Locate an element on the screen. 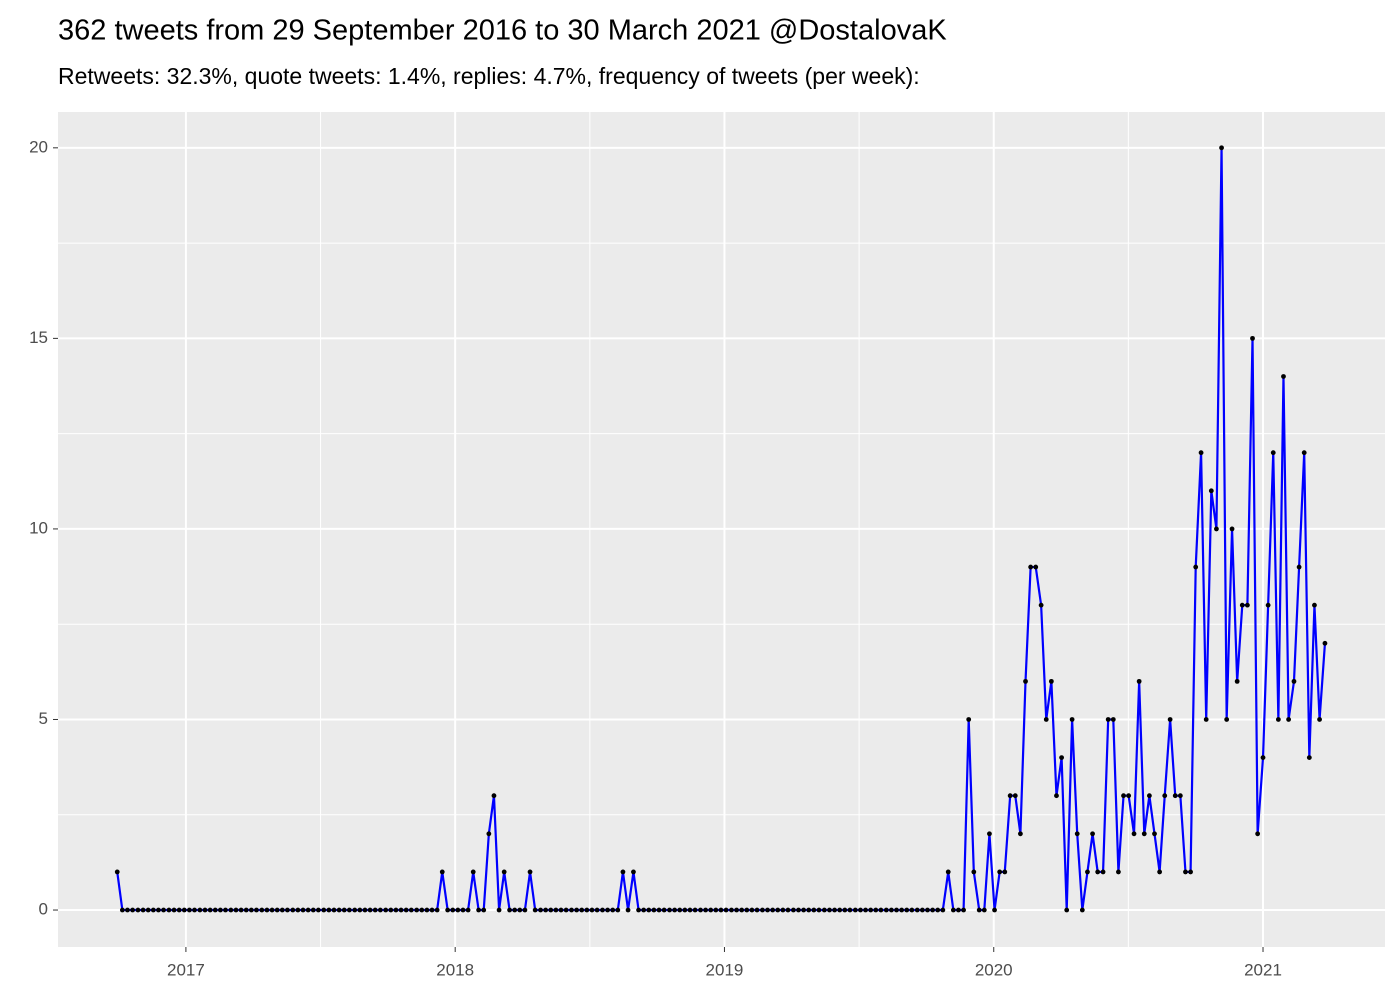 The image size is (1400, 1000). x-tick-label: 2021 is located at coordinates (1263, 969).